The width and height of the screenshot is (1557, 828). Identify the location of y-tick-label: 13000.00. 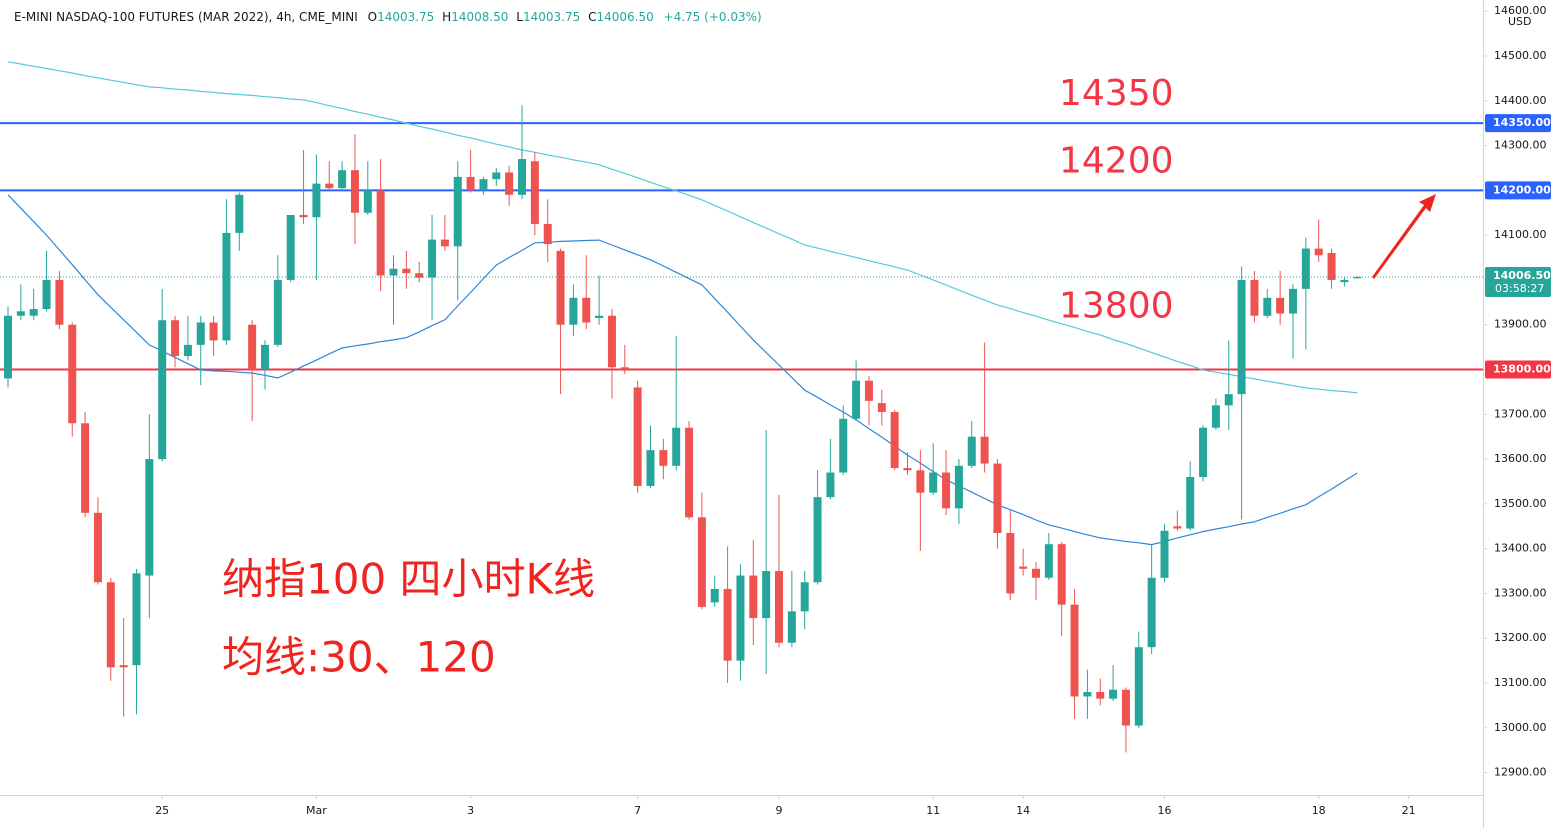
(1520, 727).